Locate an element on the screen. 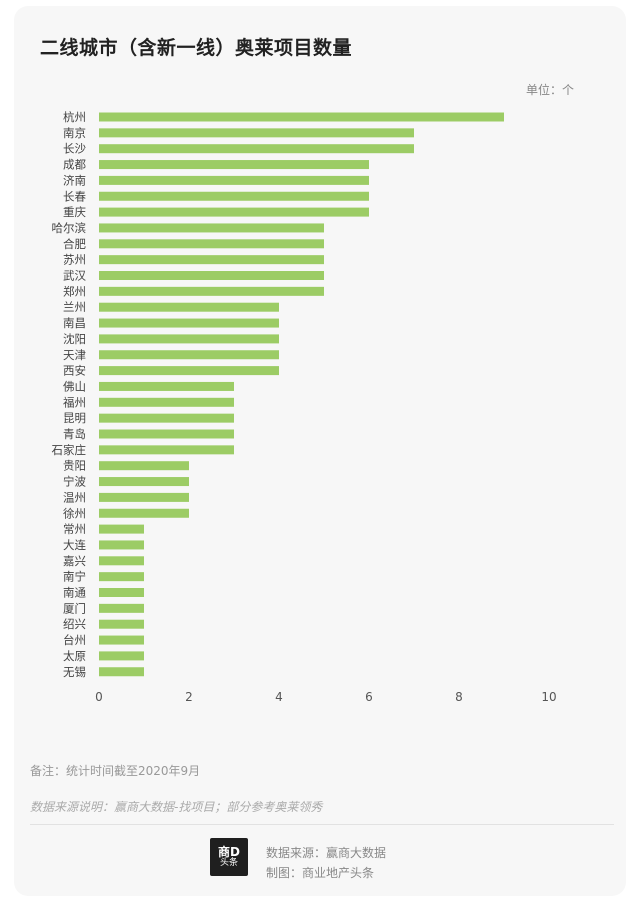 The height and width of the screenshot is (904, 640). category-label: 长春 is located at coordinates (74, 196).